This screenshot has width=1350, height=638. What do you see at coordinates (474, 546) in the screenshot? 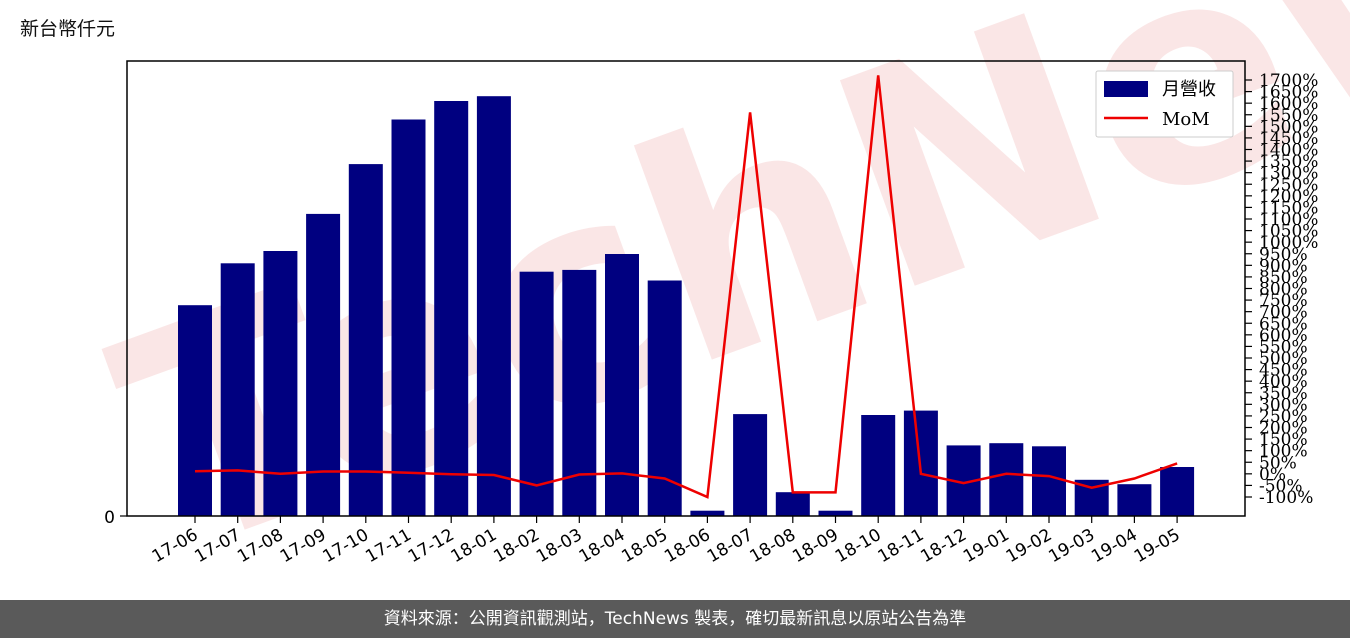
I see `x-tick-label: 18-01` at bounding box center [474, 546].